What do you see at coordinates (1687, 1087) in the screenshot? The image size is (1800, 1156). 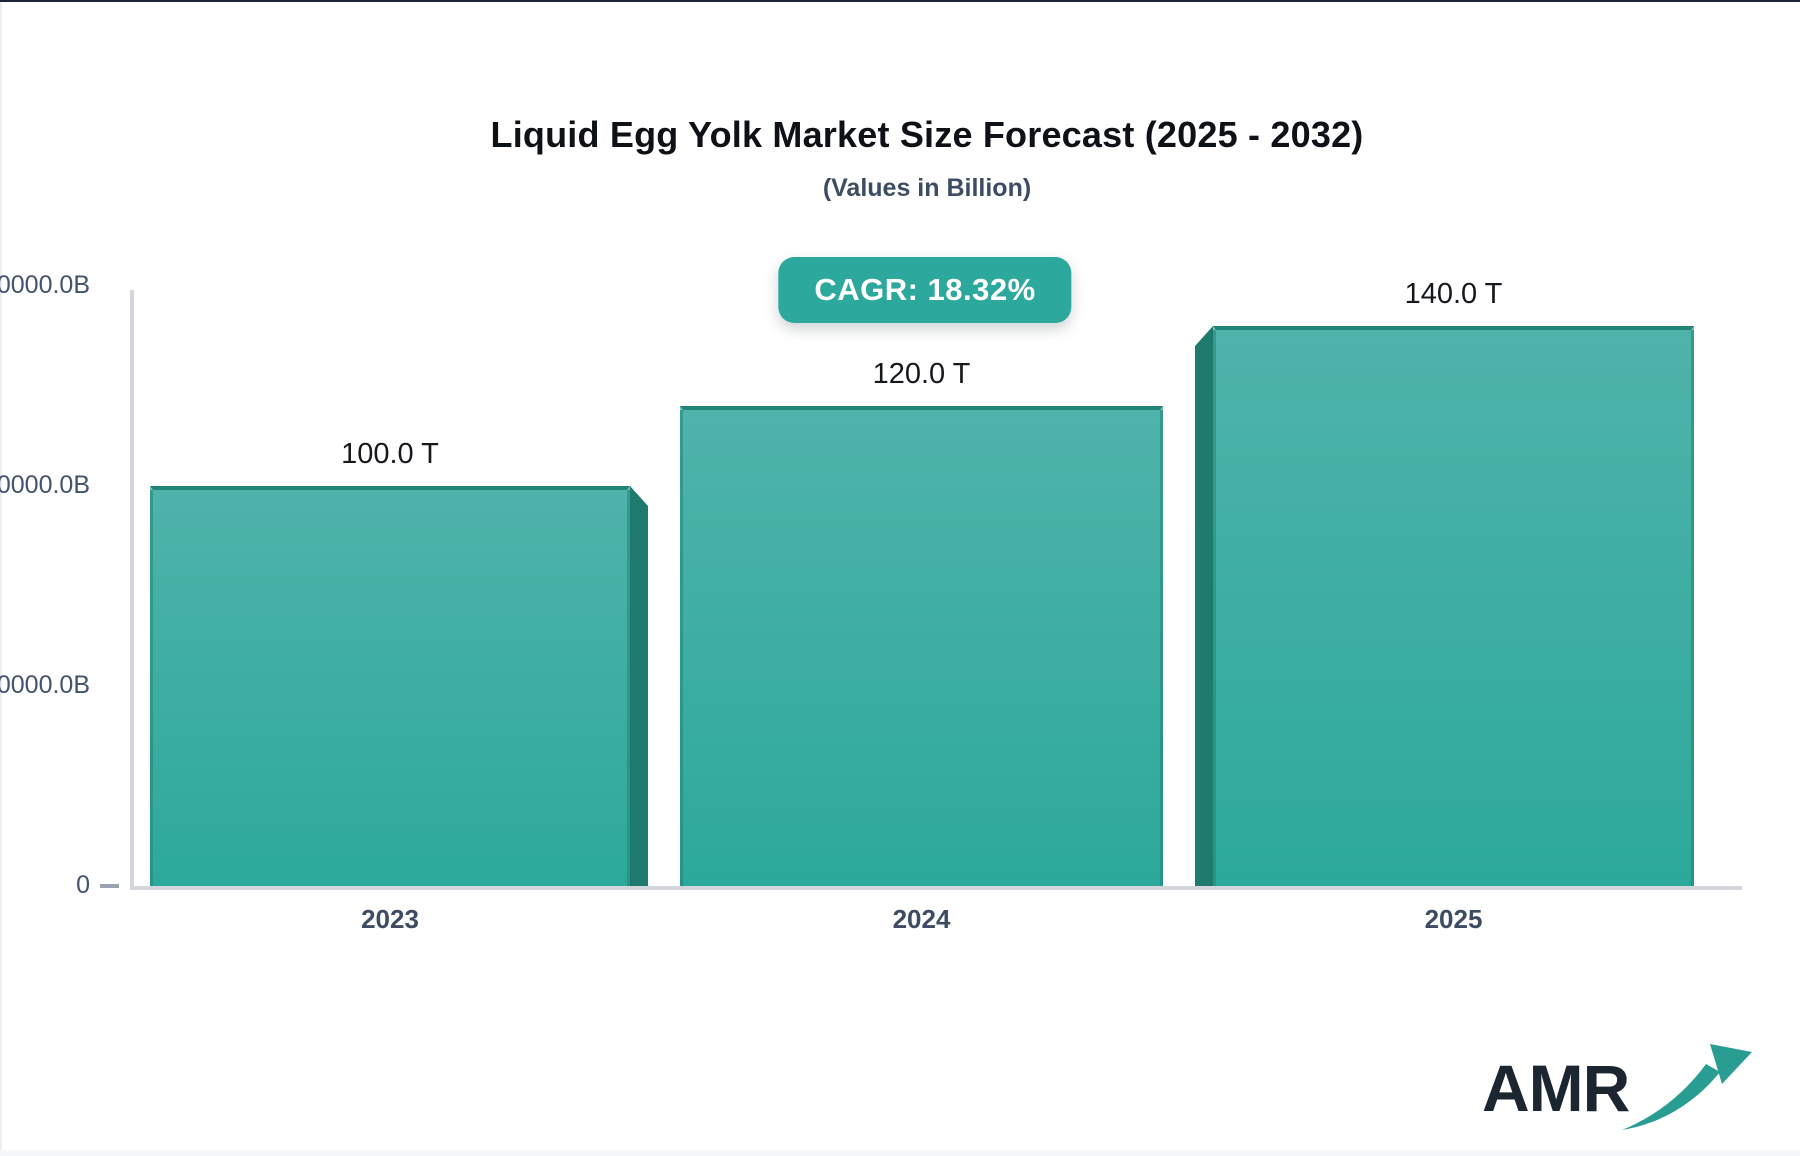 I see `growth-arrow-icon` at bounding box center [1687, 1087].